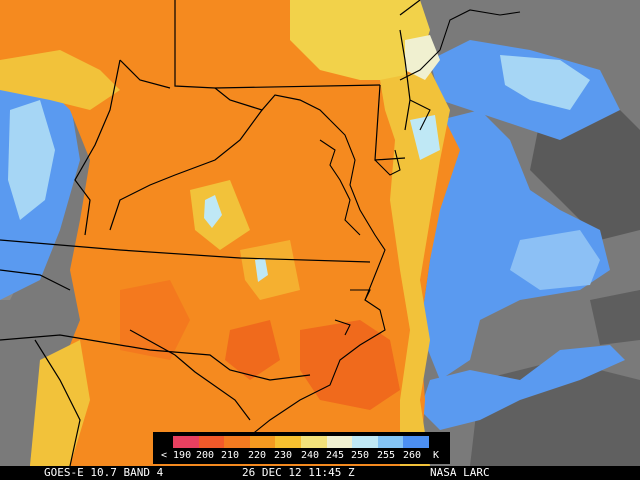 The height and width of the screenshot is (480, 640). I want to click on legend-label: 210, so click(230, 455).